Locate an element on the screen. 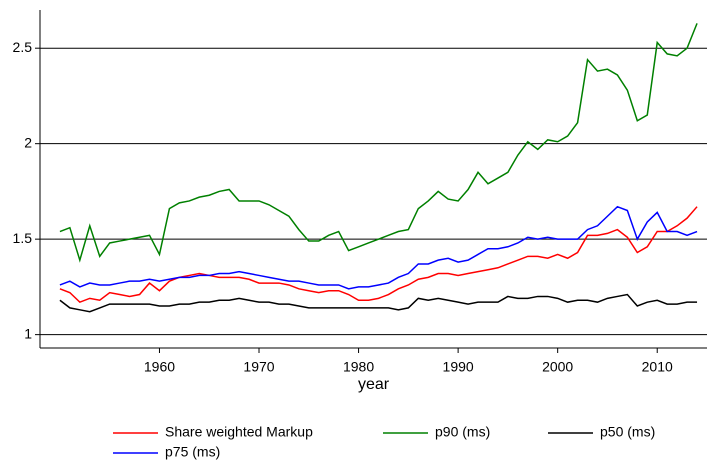 The height and width of the screenshot is (464, 707). x-tick-label: 2010 is located at coordinates (657, 367).